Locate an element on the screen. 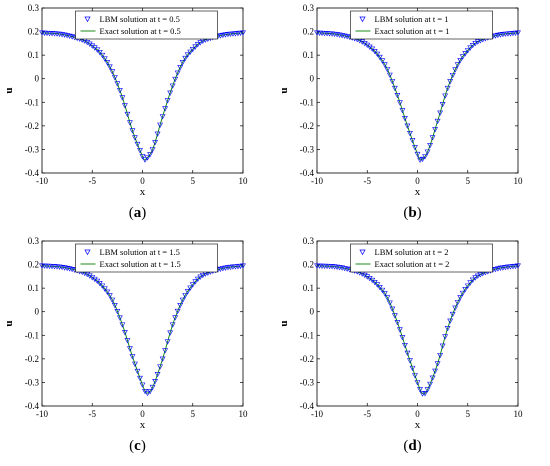 The image size is (550, 466). legend-marker-lbm is located at coordinates (362, 19).